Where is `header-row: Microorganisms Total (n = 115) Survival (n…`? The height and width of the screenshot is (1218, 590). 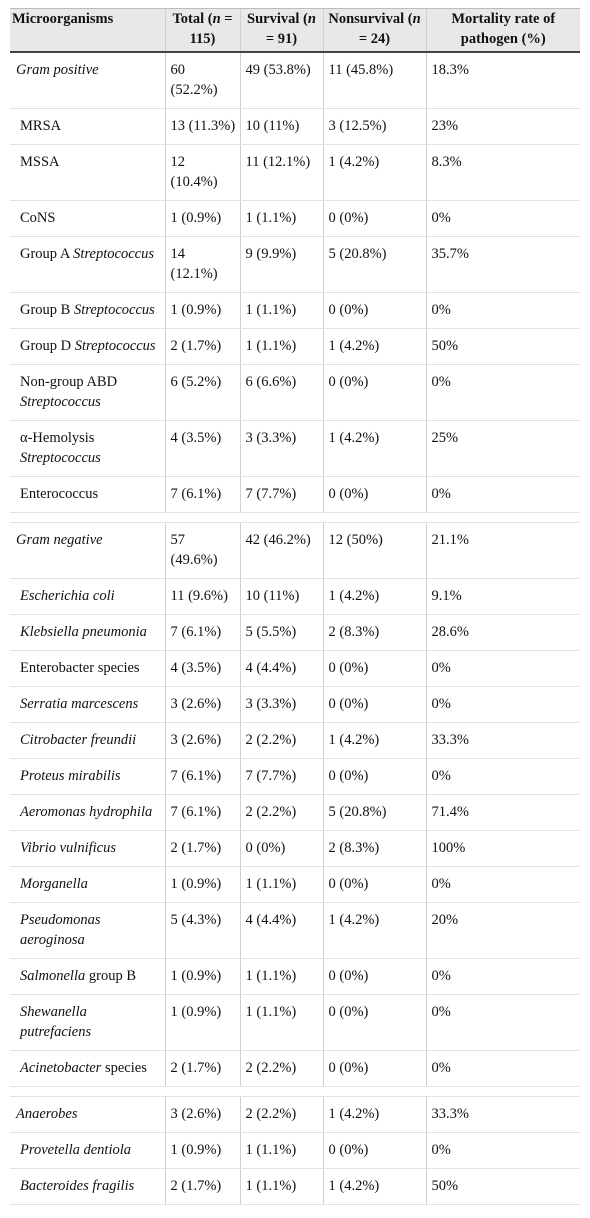
header-row: Microorganisms Total (n = 115) Survival (n… is located at coordinates (295, 30).